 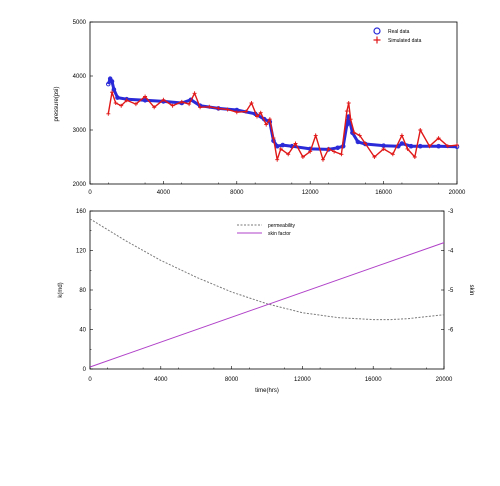 What do you see at coordinates (279, 234) in the screenshot?
I see `legend-skin-label: skin factor` at bounding box center [279, 234].